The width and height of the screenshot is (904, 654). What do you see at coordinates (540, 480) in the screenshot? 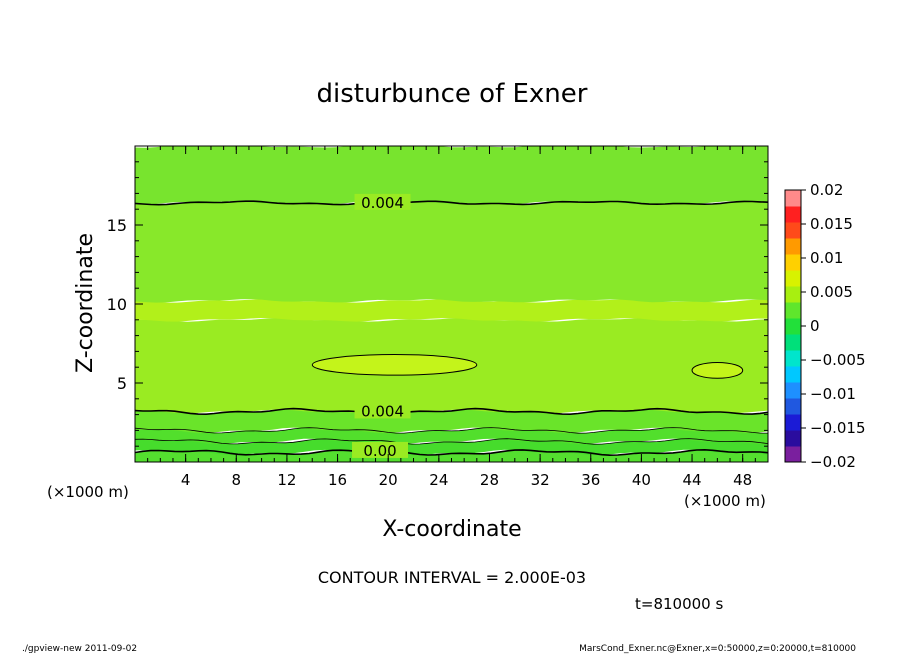
I see `x-tick-label: 32` at bounding box center [540, 480].